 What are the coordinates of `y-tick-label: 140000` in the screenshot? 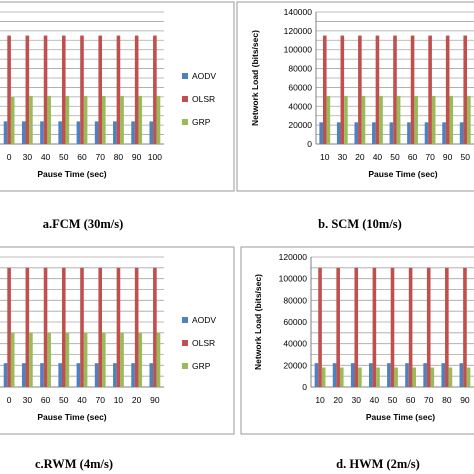 It's located at (298, 12).